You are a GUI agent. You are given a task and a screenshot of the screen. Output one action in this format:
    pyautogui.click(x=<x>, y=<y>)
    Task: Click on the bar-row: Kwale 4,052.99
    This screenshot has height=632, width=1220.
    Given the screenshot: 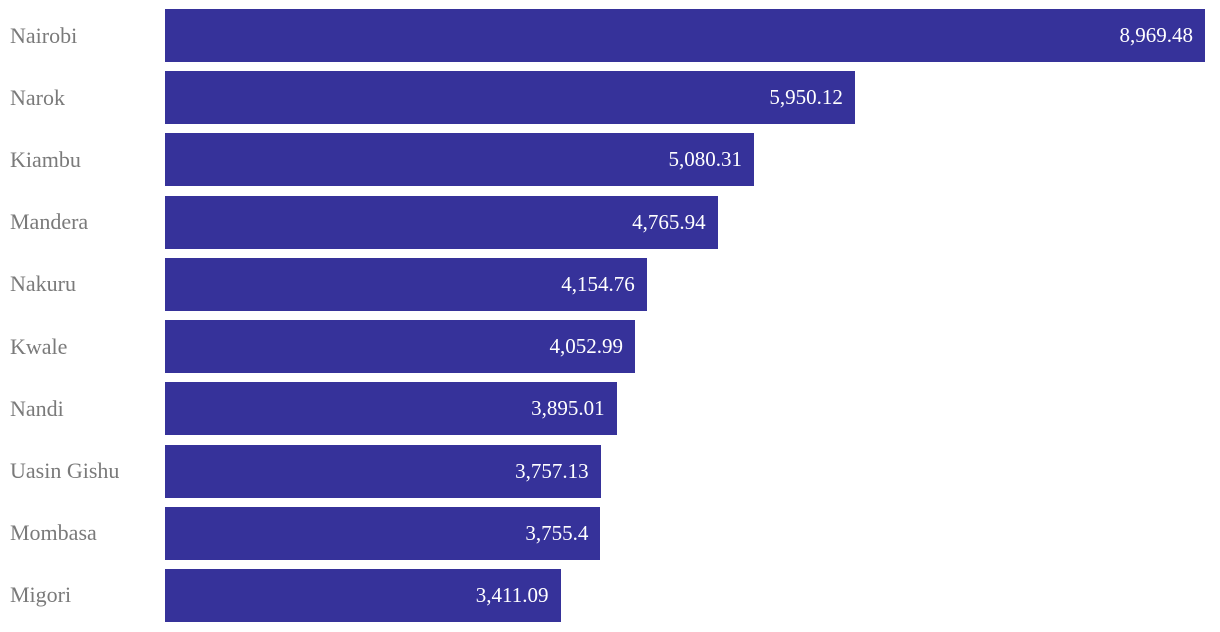 What is the action you would take?
    pyautogui.click(x=610, y=347)
    